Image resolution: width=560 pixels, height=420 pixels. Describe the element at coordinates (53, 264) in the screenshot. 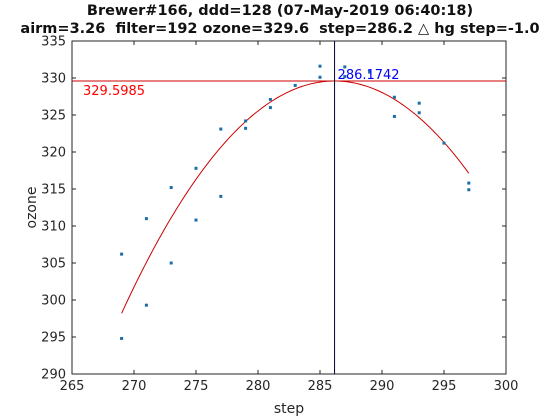

I see `y-tick-label: 305` at that location.